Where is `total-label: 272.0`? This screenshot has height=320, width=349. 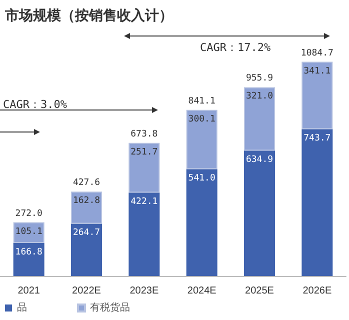
total-label: 272.0 is located at coordinates (28, 213).